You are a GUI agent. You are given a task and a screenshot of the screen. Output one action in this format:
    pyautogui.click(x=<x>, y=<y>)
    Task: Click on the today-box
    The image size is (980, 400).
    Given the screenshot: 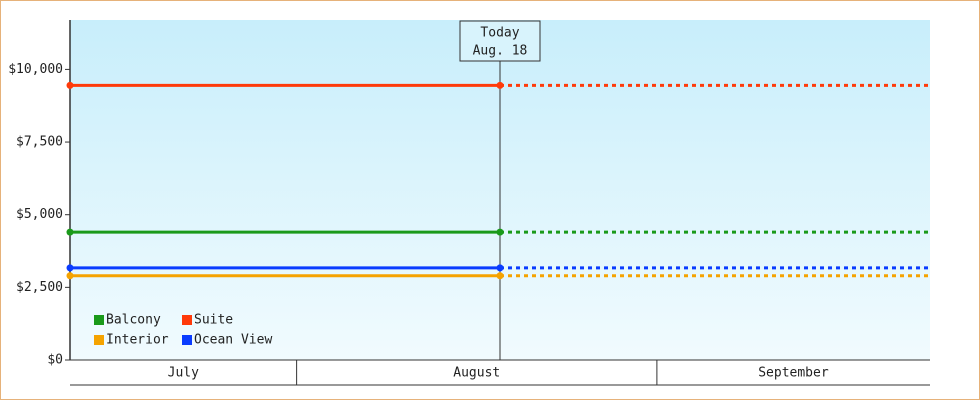 What is the action you would take?
    pyautogui.click(x=500, y=41)
    